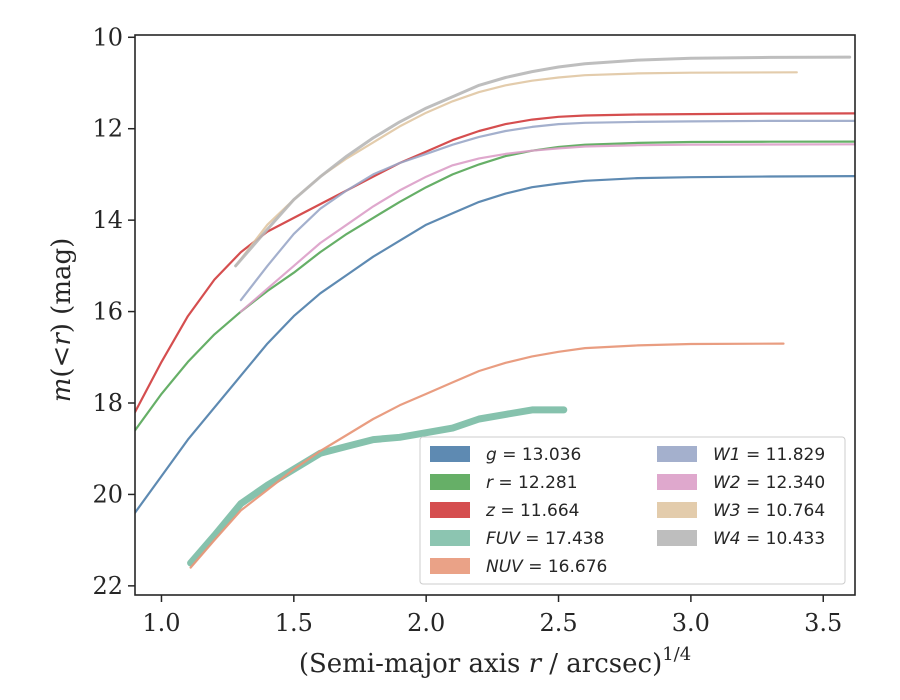 The image size is (900, 700). Describe the element at coordinates (823, 623) in the screenshot. I see `x-tick-label: 3.5` at that location.